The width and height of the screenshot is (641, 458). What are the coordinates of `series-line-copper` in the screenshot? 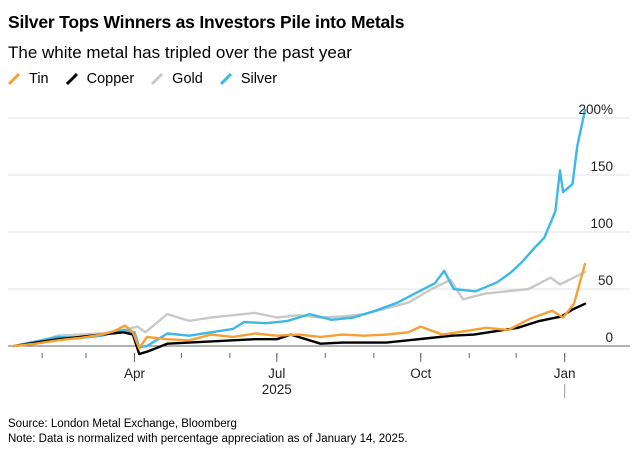 It's located at (299, 329).